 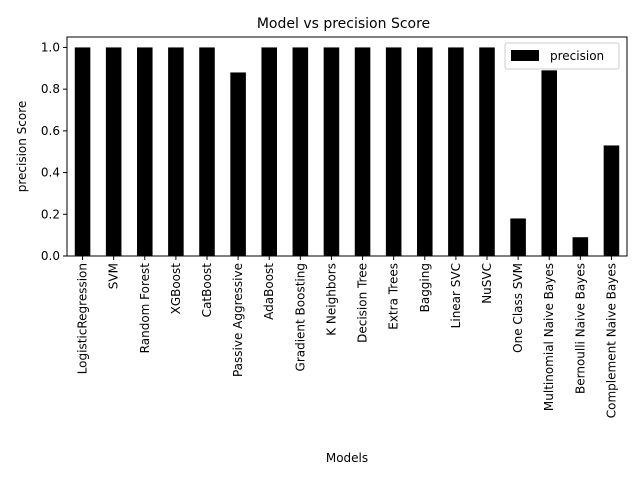 What do you see at coordinates (145, 308) in the screenshot?
I see `x-tick-label: Random Forest` at bounding box center [145, 308].